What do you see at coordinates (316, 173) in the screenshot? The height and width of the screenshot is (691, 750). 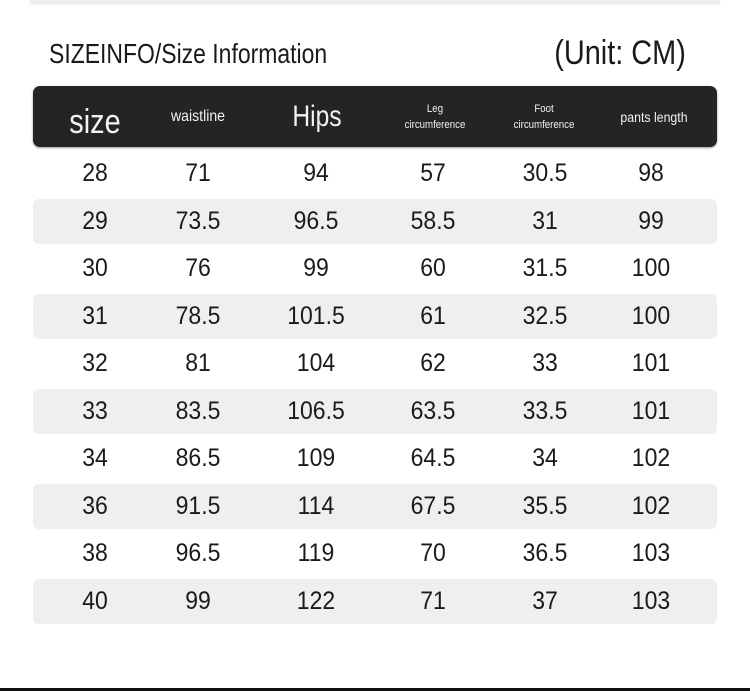 I see `table-cell: 94` at bounding box center [316, 173].